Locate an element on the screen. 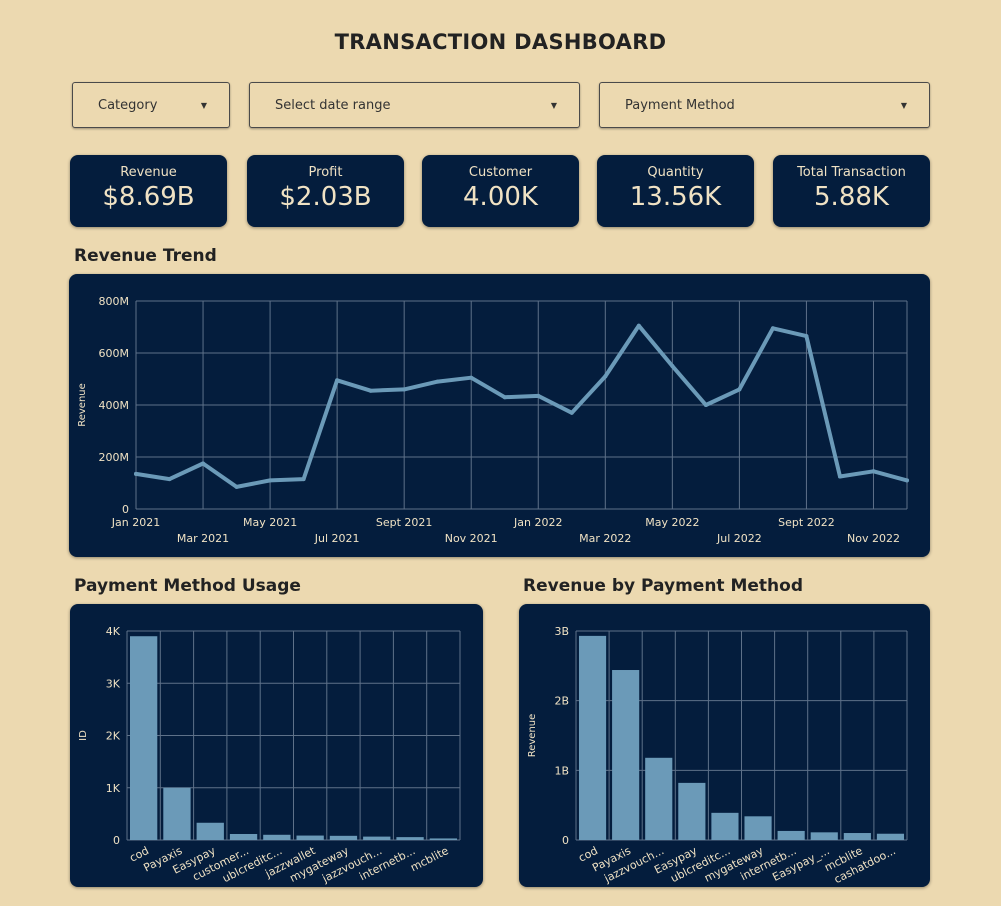 Image resolution: width=1001 pixels, height=906 pixels. x-tick-label: Mar 2022 is located at coordinates (605, 538).